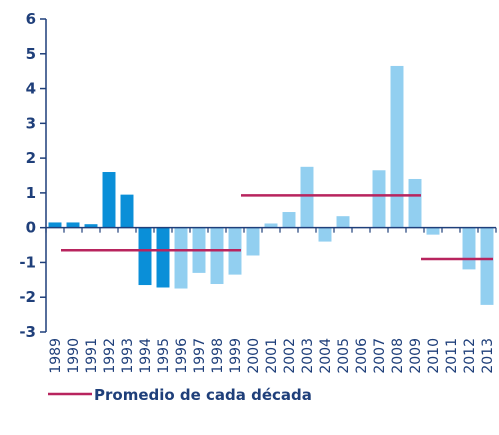  Describe the element at coordinates (182, 356) in the screenshot. I see `x-tick-label: 1996` at that location.